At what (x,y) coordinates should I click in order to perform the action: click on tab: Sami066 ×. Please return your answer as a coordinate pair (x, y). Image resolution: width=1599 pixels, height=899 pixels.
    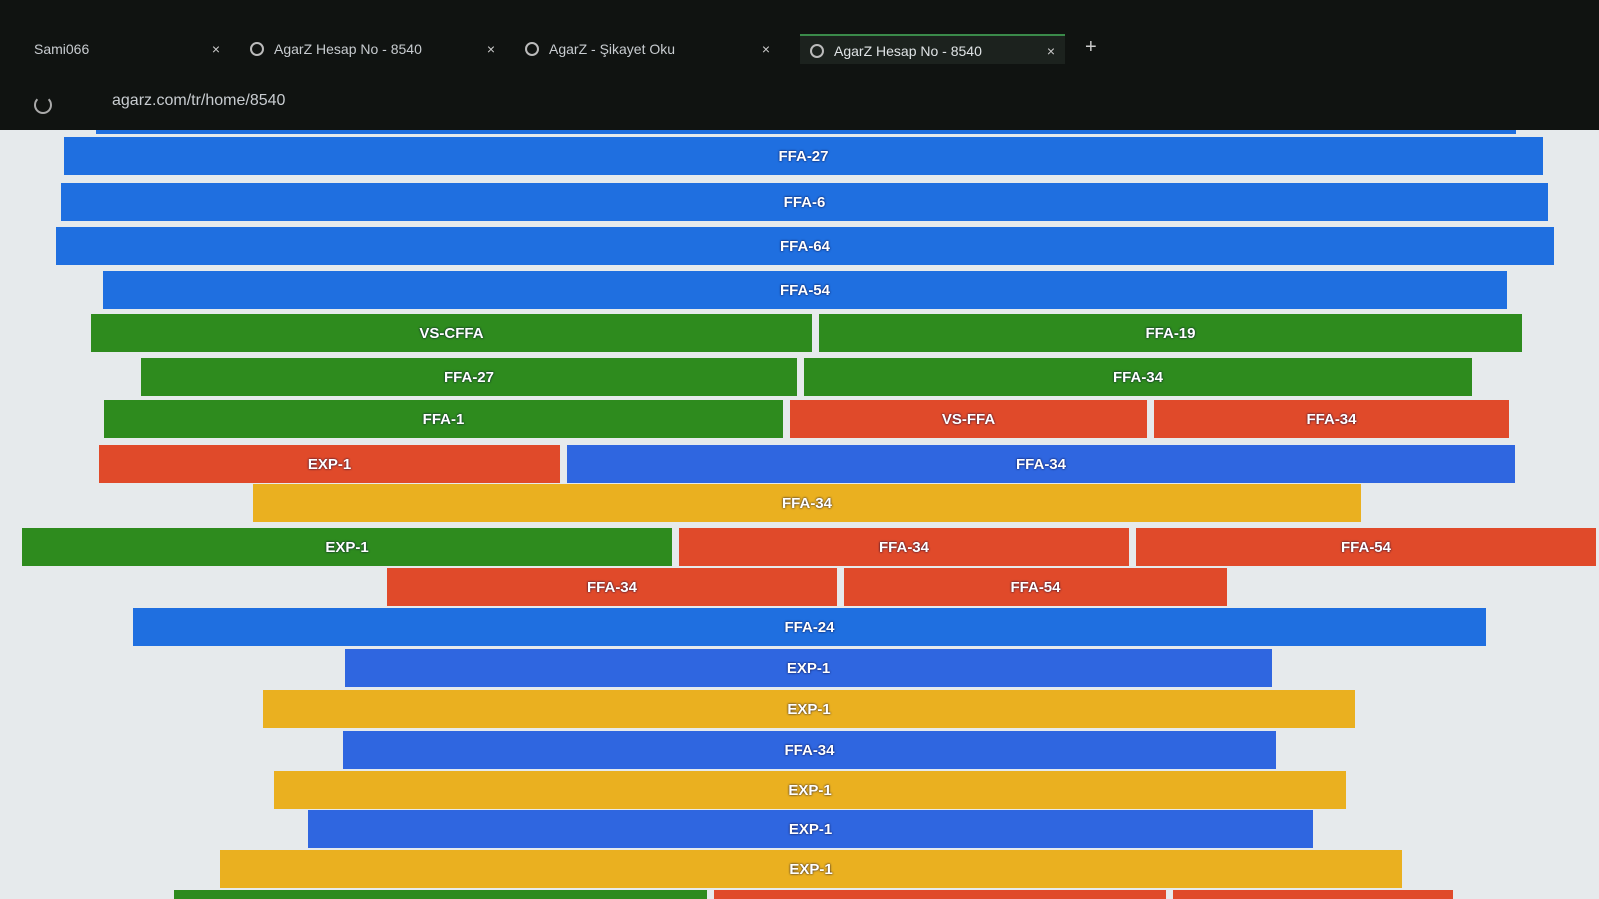
    Looking at the image, I should click on (115, 49).